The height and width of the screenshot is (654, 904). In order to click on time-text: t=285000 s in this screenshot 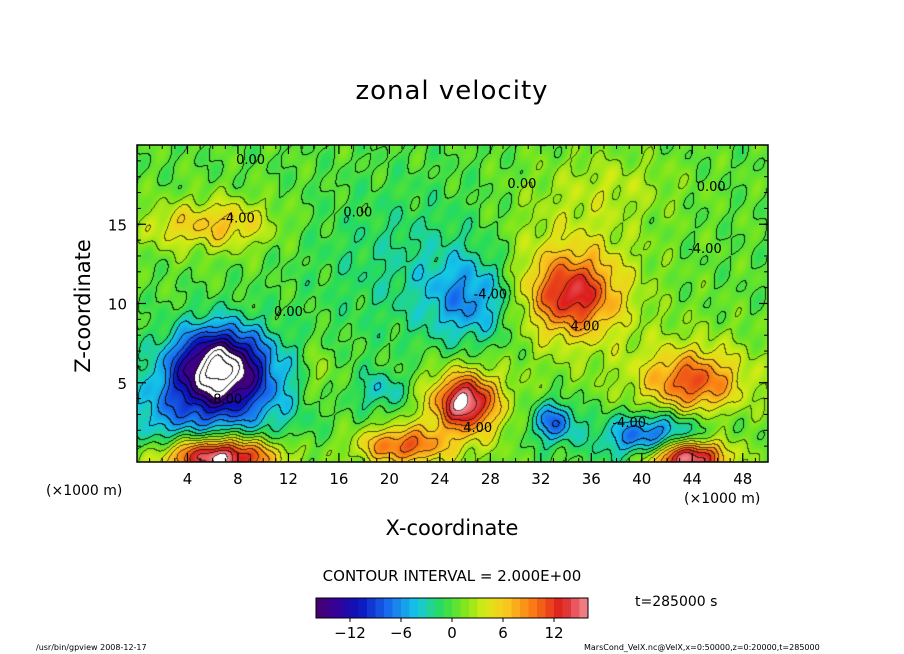, I will do `click(676, 602)`.